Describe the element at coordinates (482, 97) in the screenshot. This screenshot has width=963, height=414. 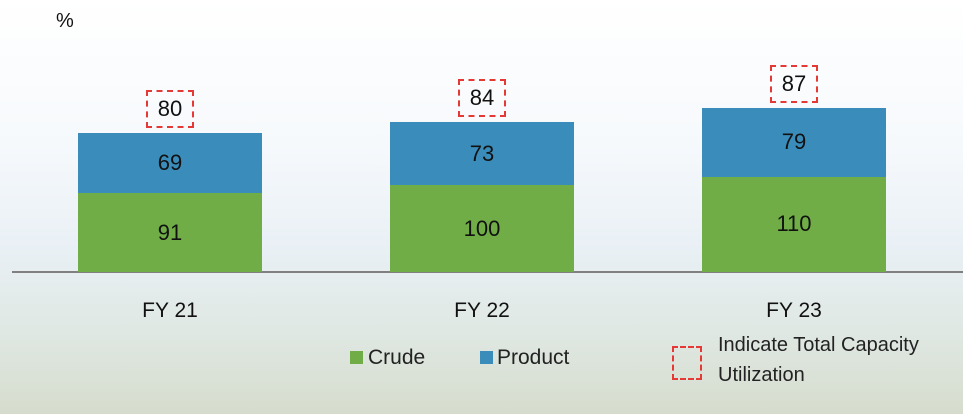
I see `utilization-box: 84` at that location.